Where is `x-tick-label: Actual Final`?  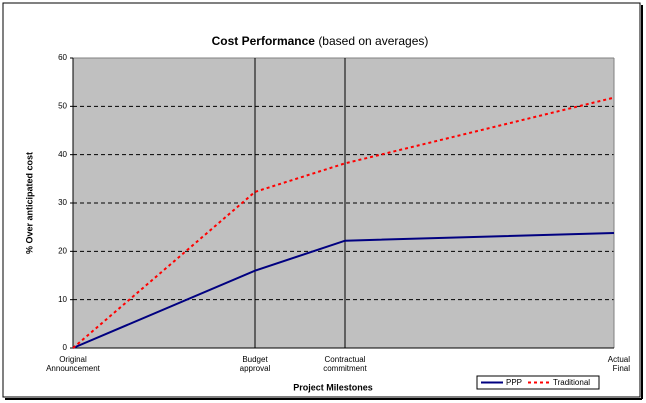
x-tick-label: Actual Final is located at coordinates (618, 364).